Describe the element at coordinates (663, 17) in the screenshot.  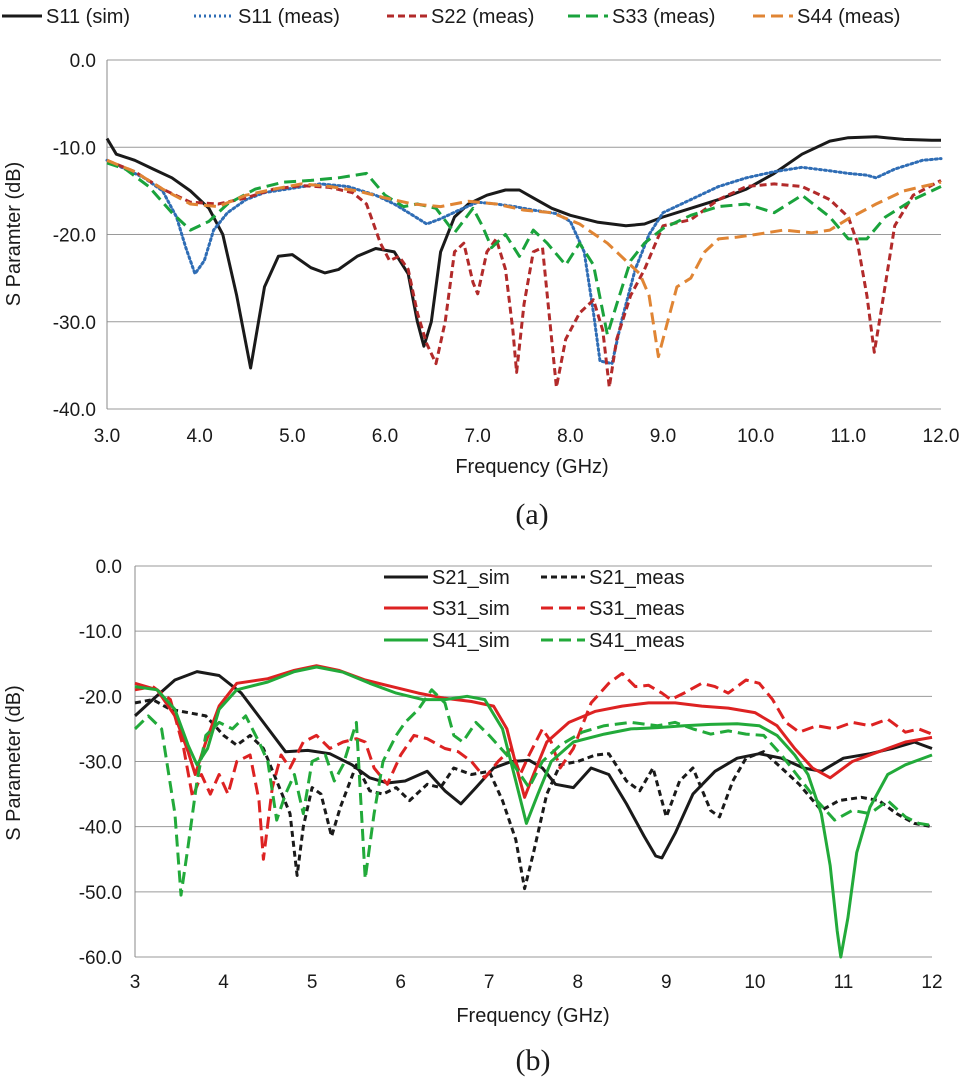
I see `chart-a-legend-label: S33 (meas)` at that location.